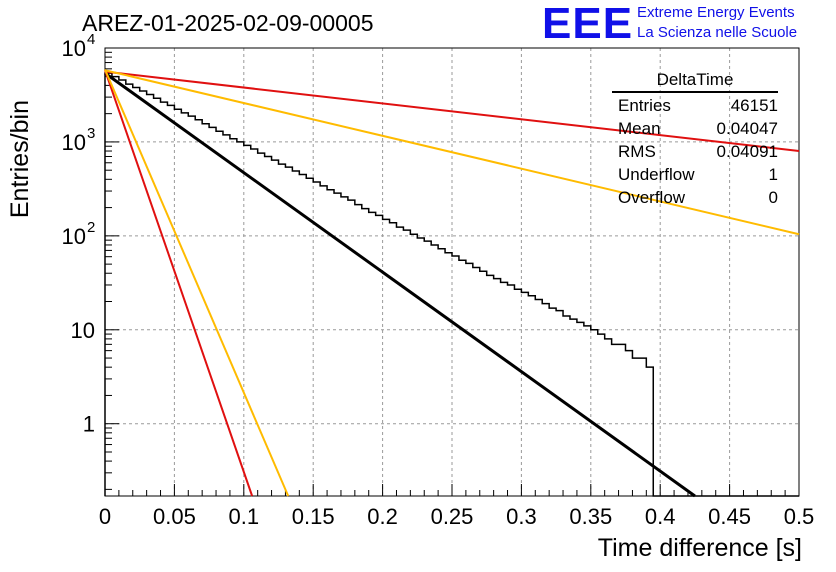 This screenshot has width=836, height=572. Describe the element at coordinates (588, 24) in the screenshot. I see `eee-logo-mark: EEE` at that location.